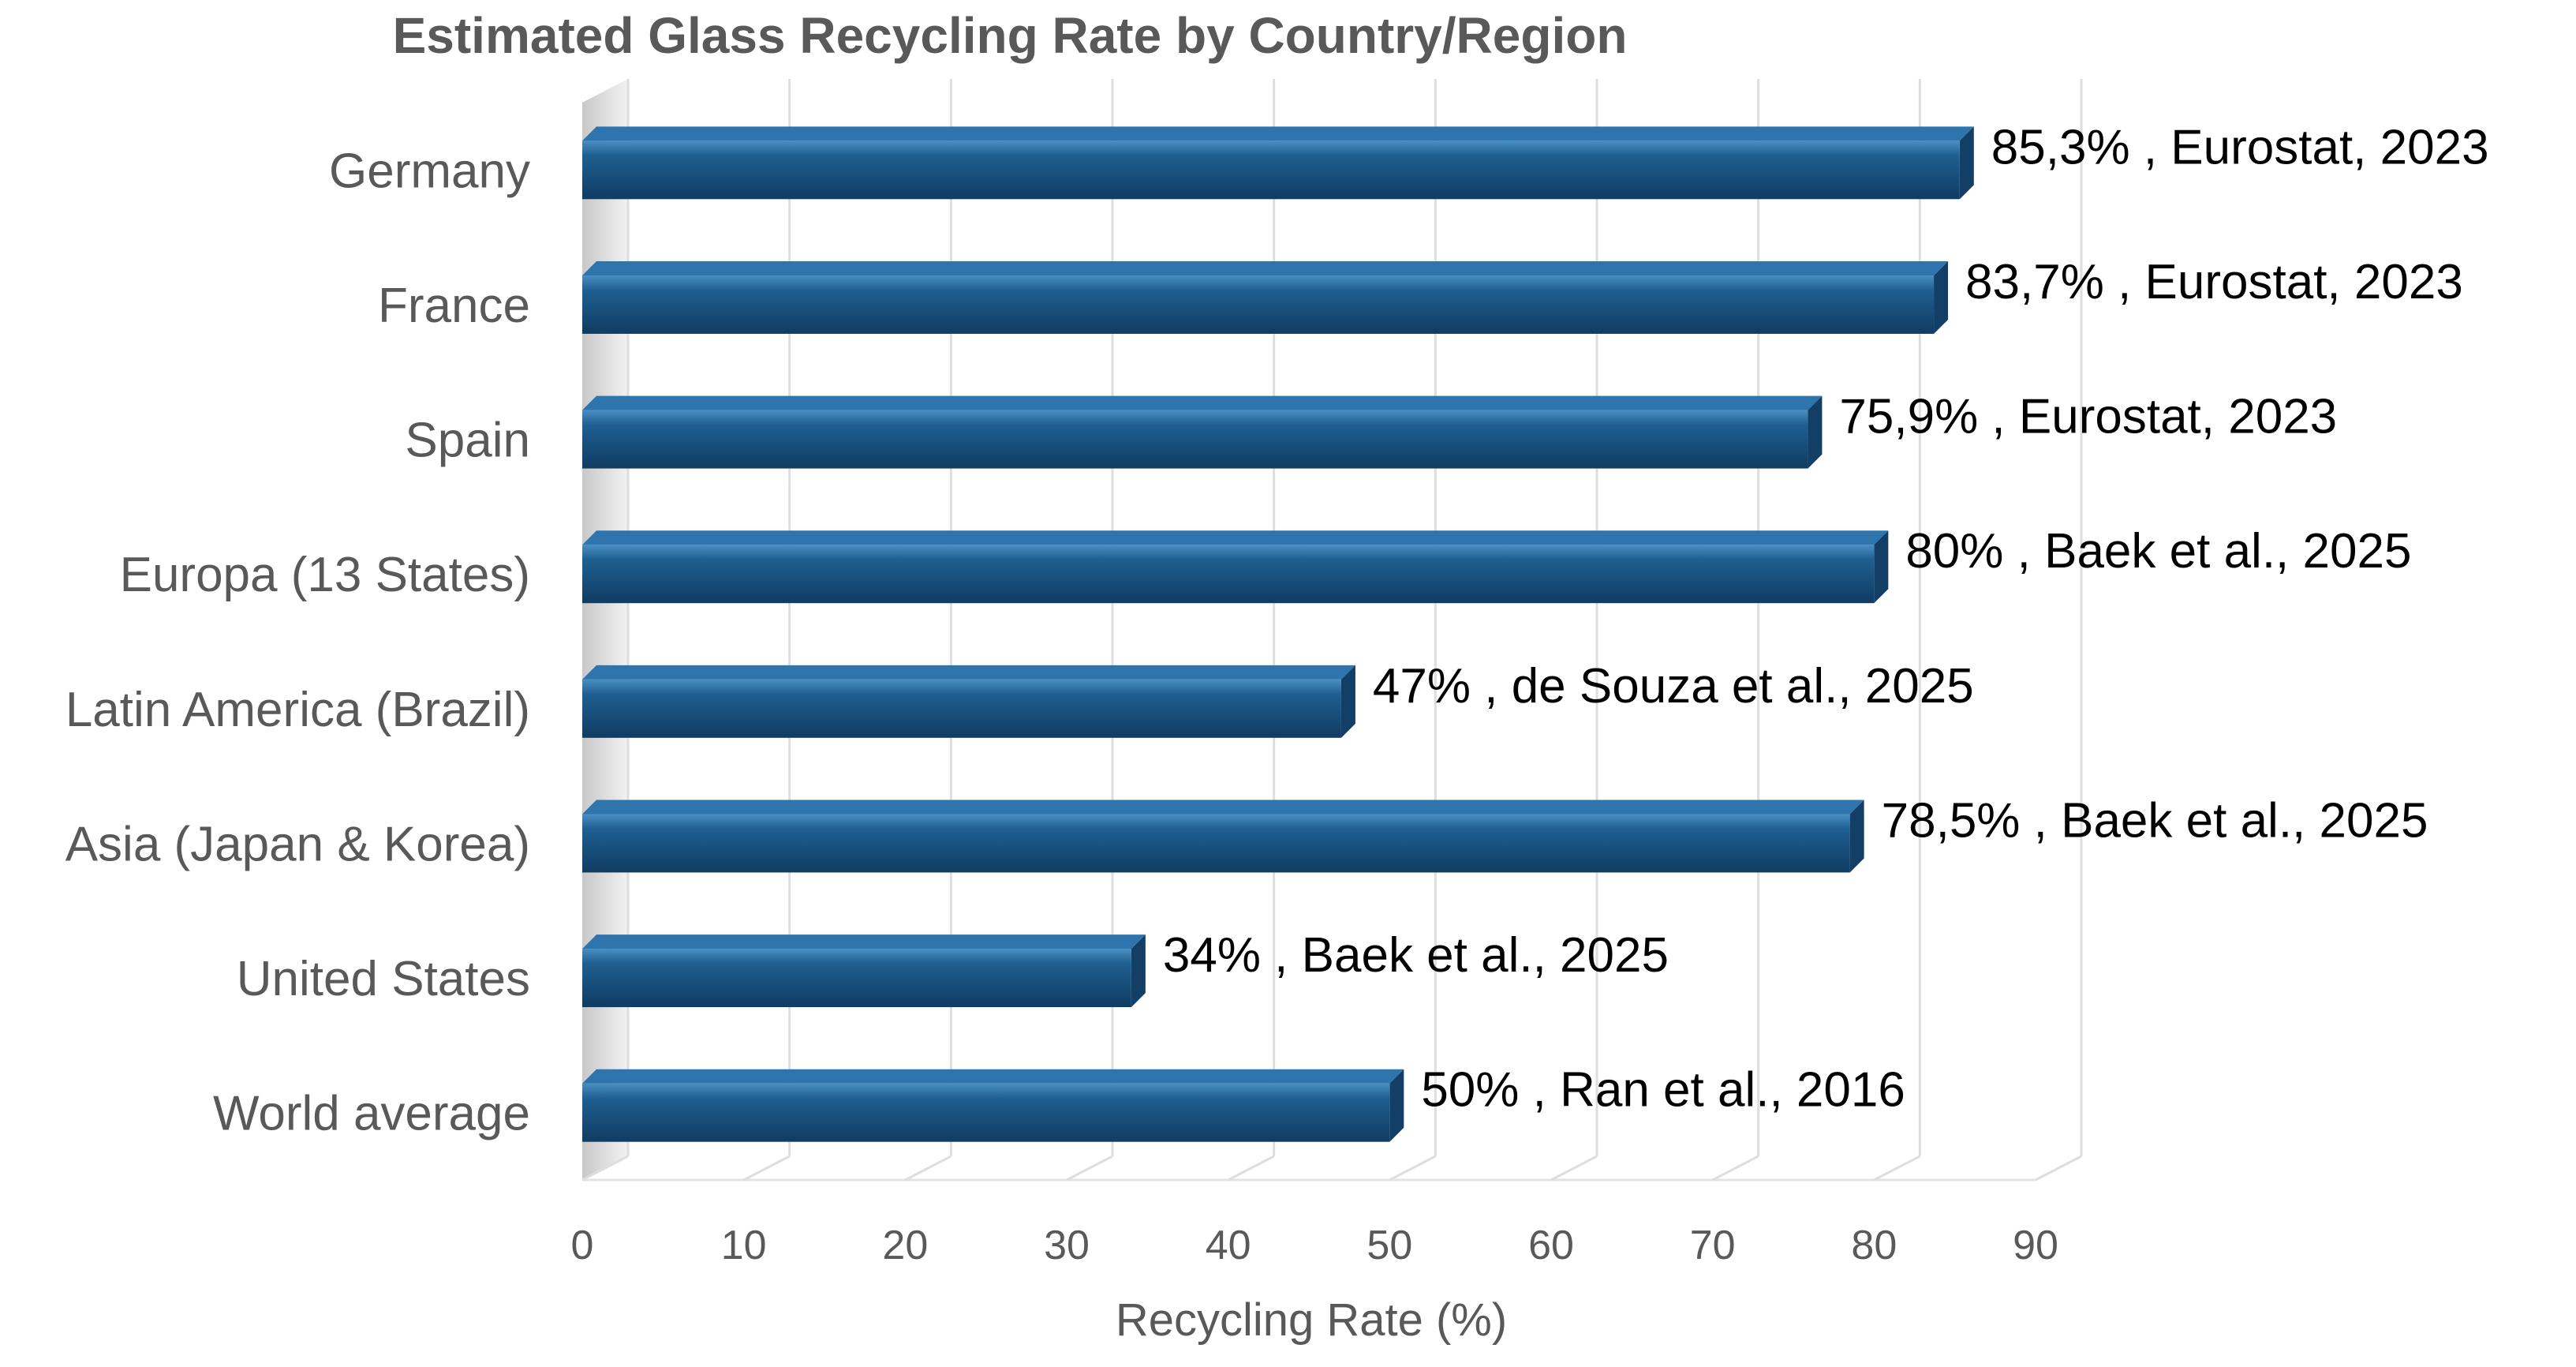 Image resolution: width=2576 pixels, height=1367 pixels. I want to click on data-label: 80% , Baek et al., 2025, so click(2158, 551).